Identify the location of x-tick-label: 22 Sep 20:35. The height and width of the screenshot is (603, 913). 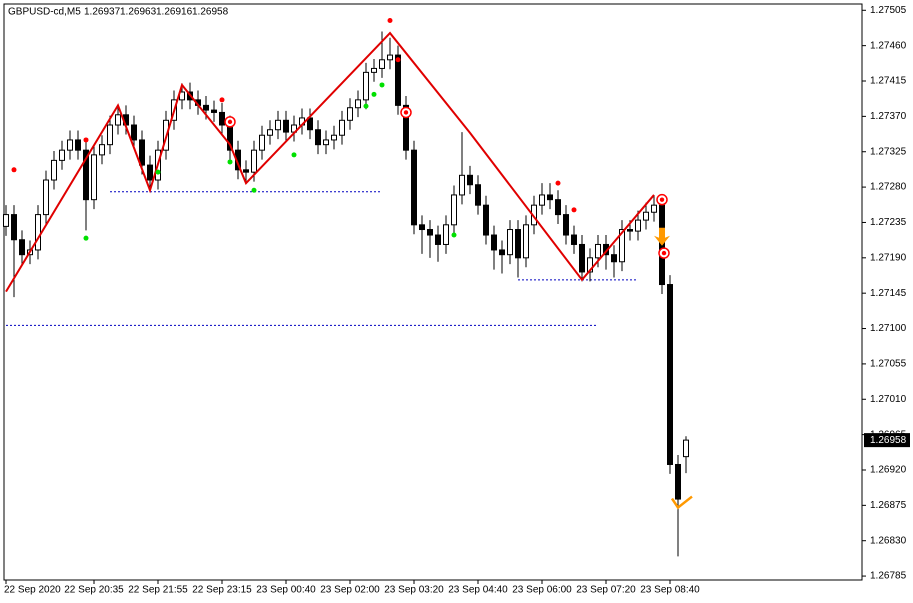
(94, 590).